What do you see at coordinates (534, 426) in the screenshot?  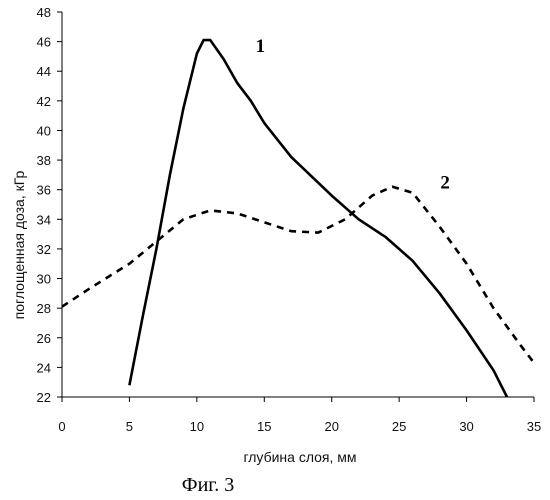 I see `x-tick-label: 35` at bounding box center [534, 426].